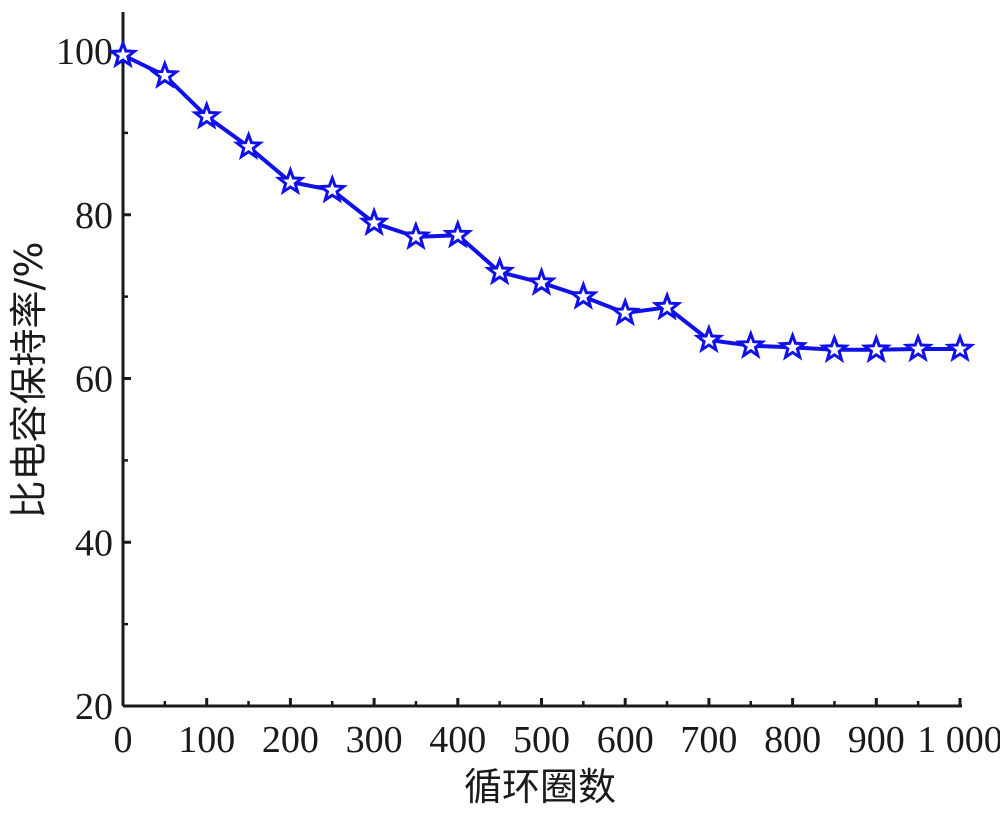 This screenshot has width=1000, height=820. What do you see at coordinates (541, 740) in the screenshot?
I see `x-tick-label: 500` at bounding box center [541, 740].